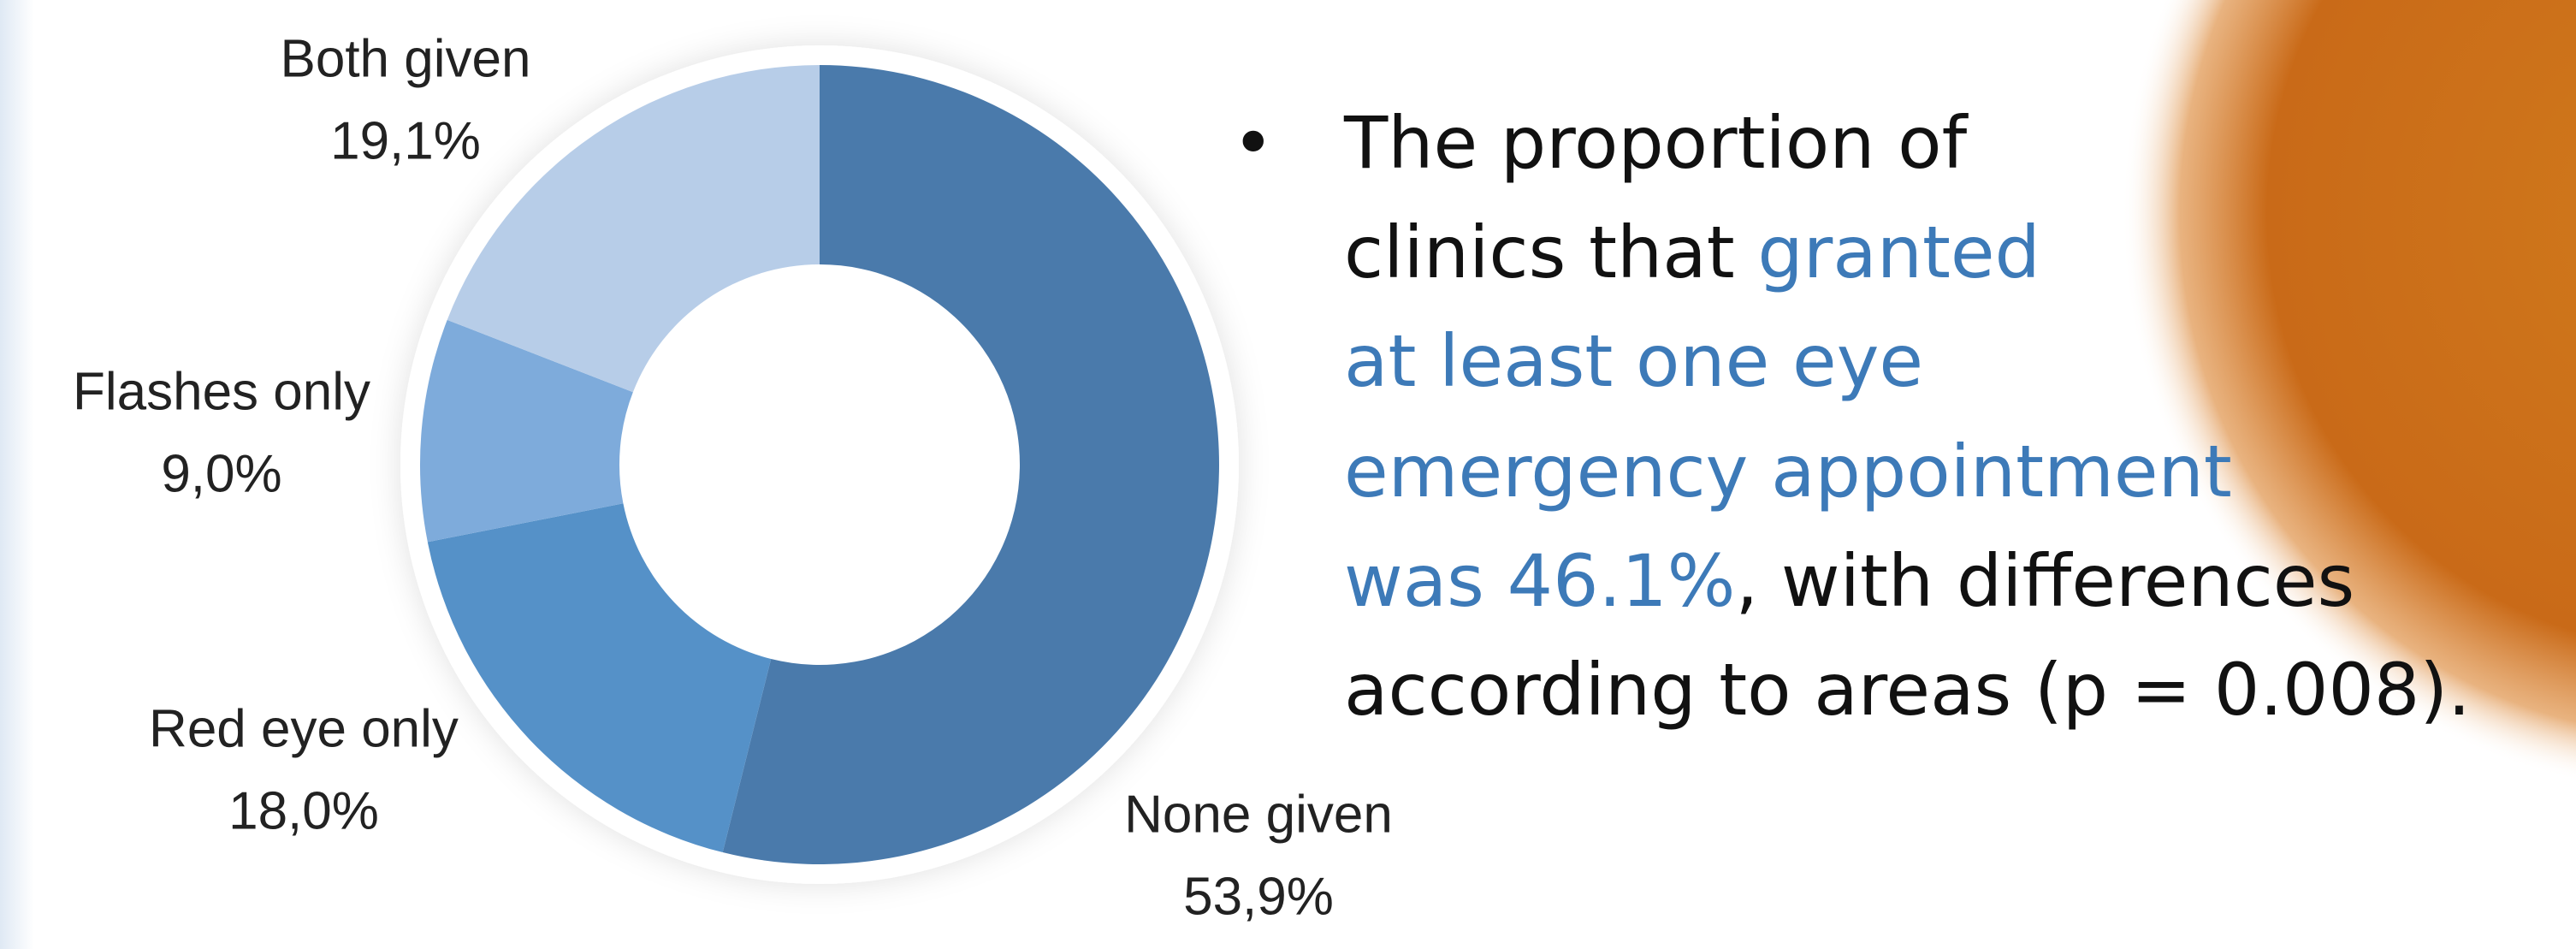 The width and height of the screenshot is (2576, 949). I want to click on slice-value-label: 53,9%, so click(1258, 896).